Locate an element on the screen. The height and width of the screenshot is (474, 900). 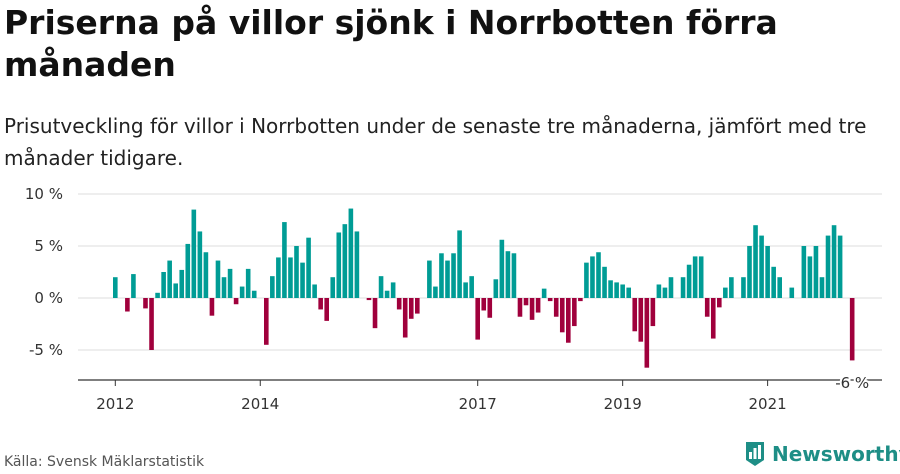
brand: Newsworthy is located at coordinates (822, 454).